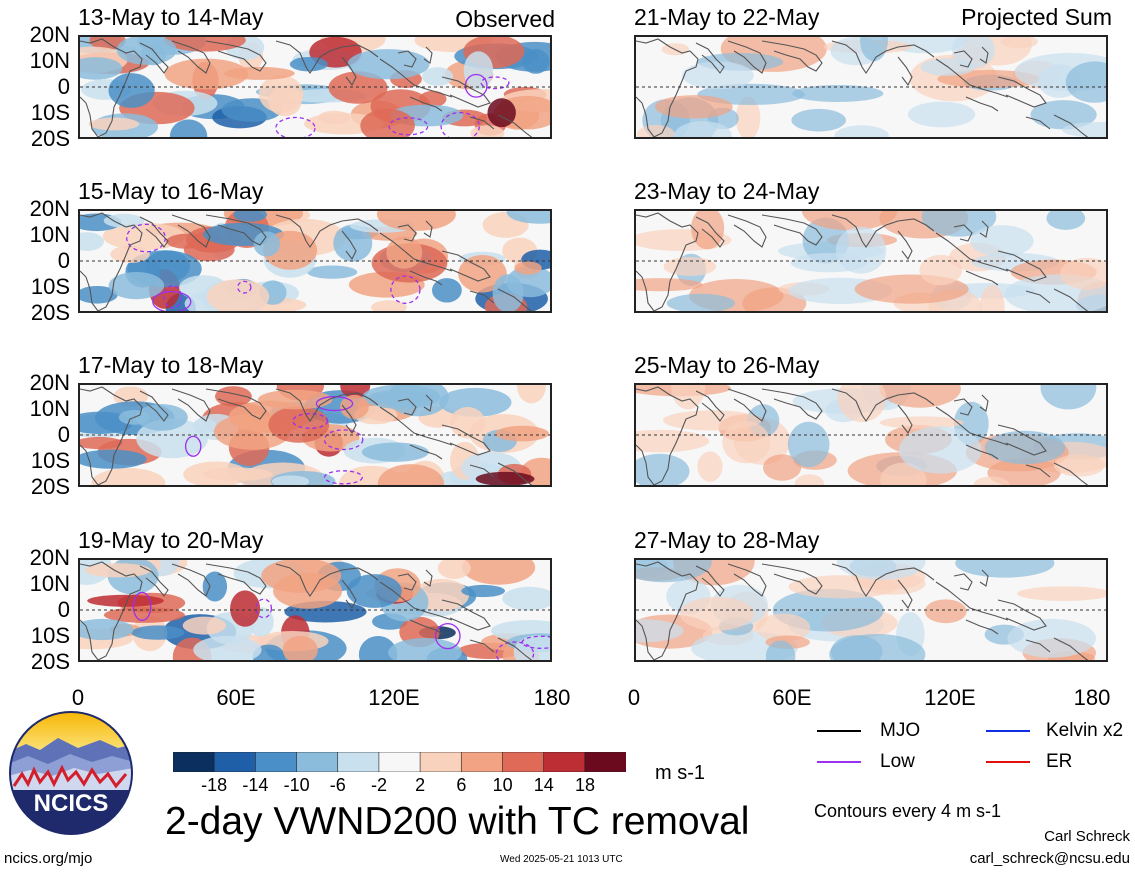  Describe the element at coordinates (71, 803) in the screenshot. I see `logo-text: NCICS` at that location.